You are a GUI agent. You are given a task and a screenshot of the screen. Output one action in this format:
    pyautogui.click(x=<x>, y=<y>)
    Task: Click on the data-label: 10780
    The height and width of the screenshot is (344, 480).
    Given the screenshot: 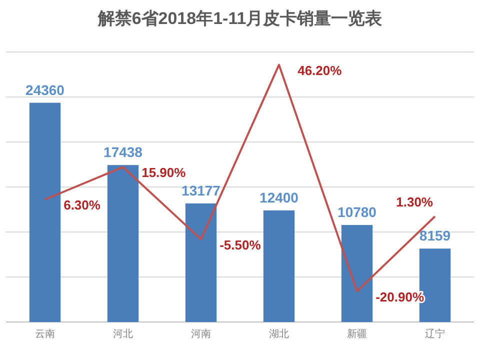 What is the action you would take?
    pyautogui.click(x=357, y=212)
    